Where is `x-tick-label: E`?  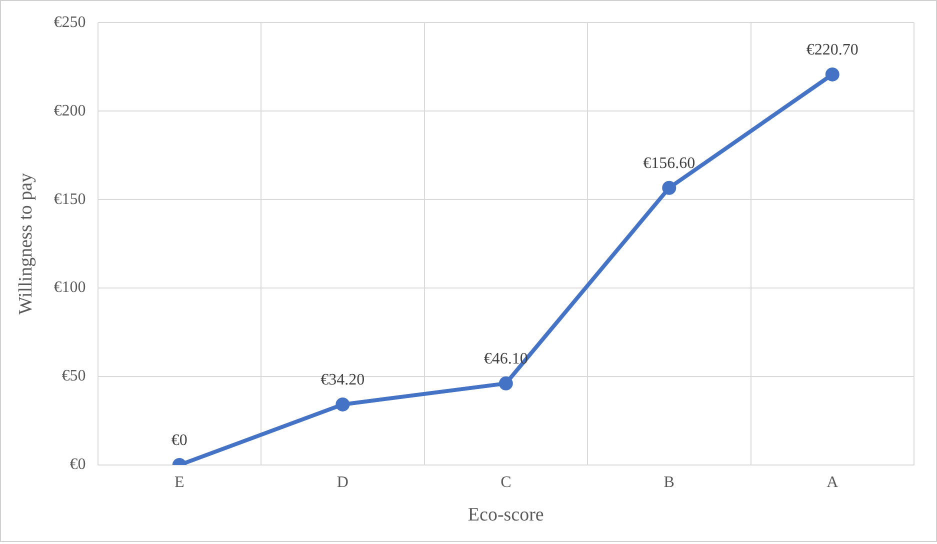 x-tick-label: E is located at coordinates (179, 482).